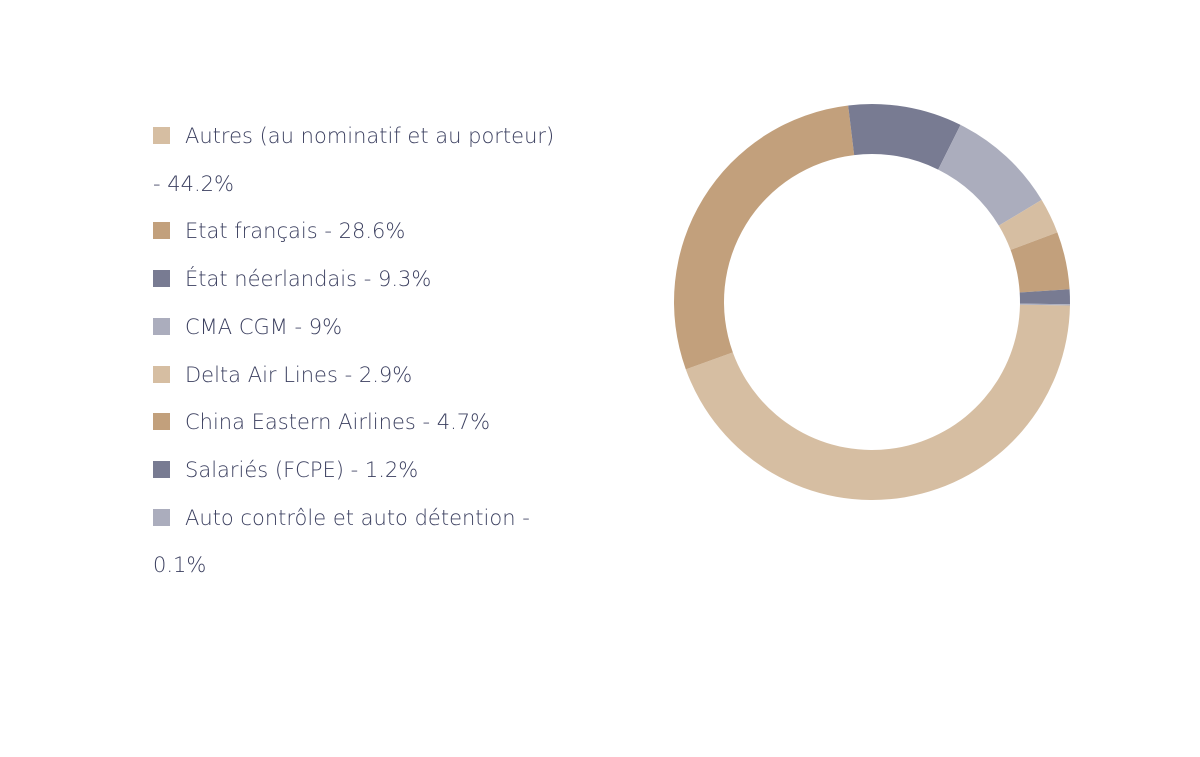 The width and height of the screenshot is (1200, 757). I want to click on legend-item: China Eastern Airlines - 4.7%, so click(358, 423).